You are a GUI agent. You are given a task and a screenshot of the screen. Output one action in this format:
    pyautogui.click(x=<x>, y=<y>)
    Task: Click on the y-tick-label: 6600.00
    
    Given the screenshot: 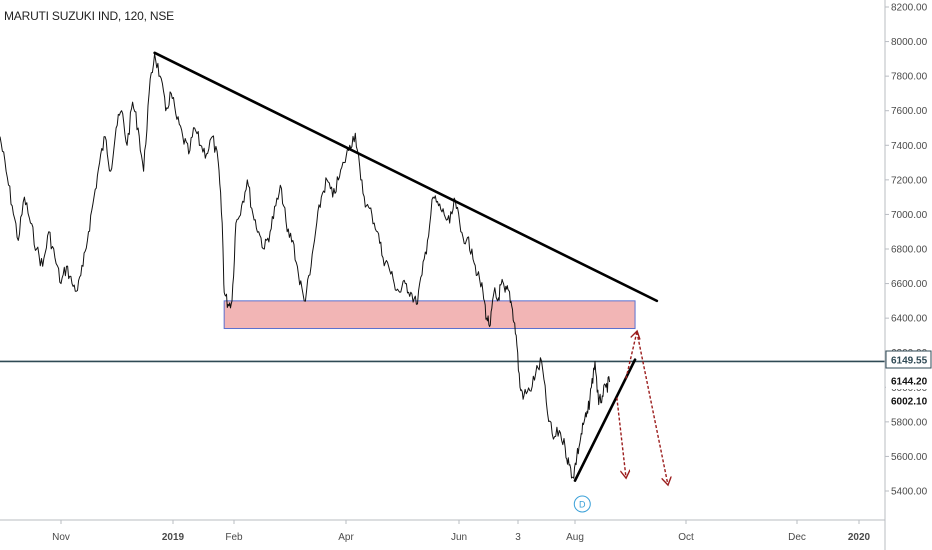 What is the action you would take?
    pyautogui.click(x=909, y=284)
    